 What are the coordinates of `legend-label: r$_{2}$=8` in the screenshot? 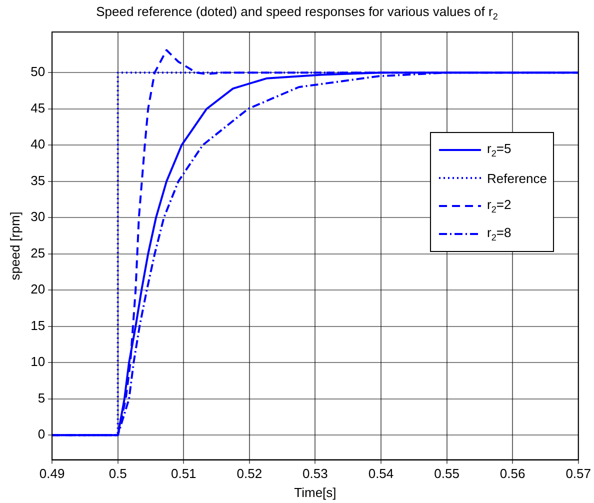 It's located at (499, 234).